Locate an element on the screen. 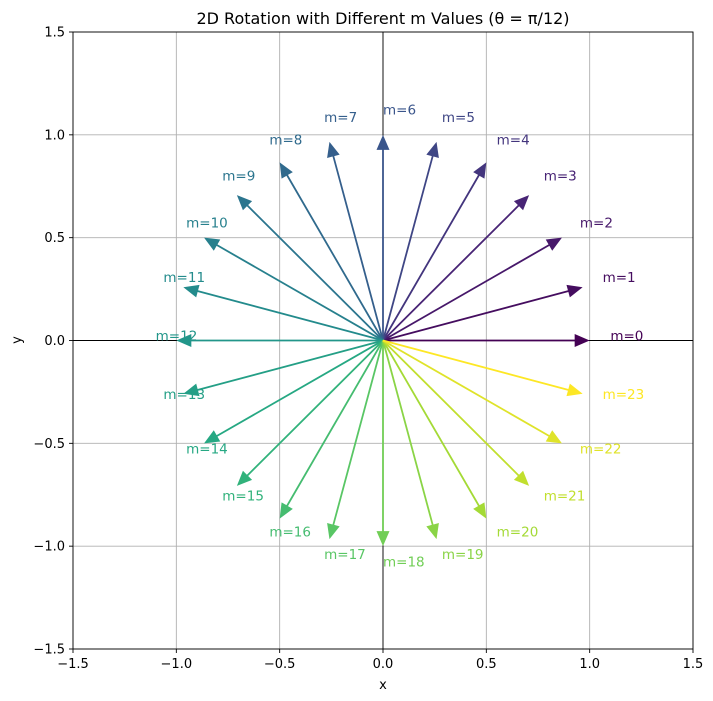  vector-label: m=2 is located at coordinates (596, 223).